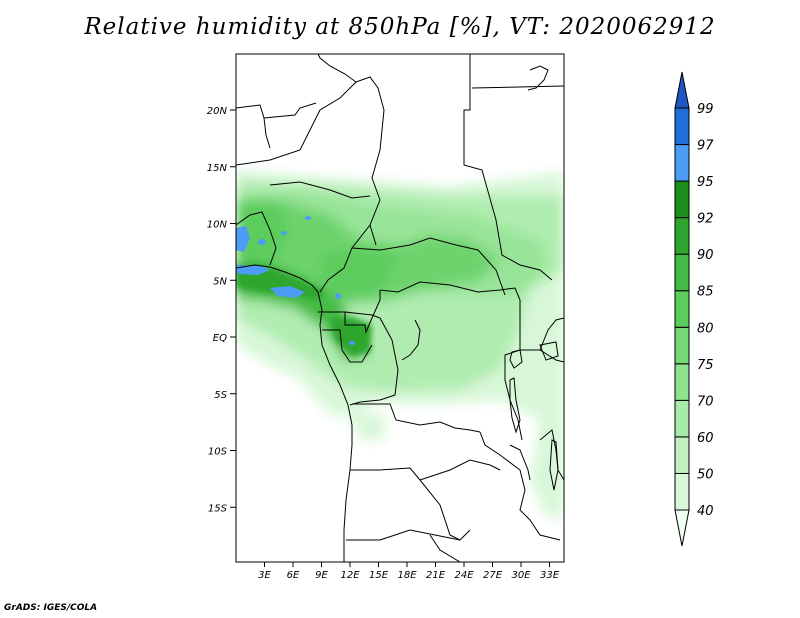  What do you see at coordinates (705, 474) in the screenshot?
I see `colorbar-label: 50` at bounding box center [705, 474].